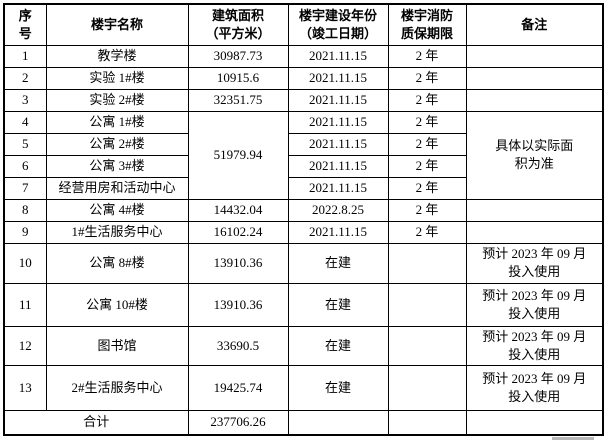 This screenshot has width=605, height=440. I want to click on building-name-cell: 公寓 2#楼, so click(117, 144).